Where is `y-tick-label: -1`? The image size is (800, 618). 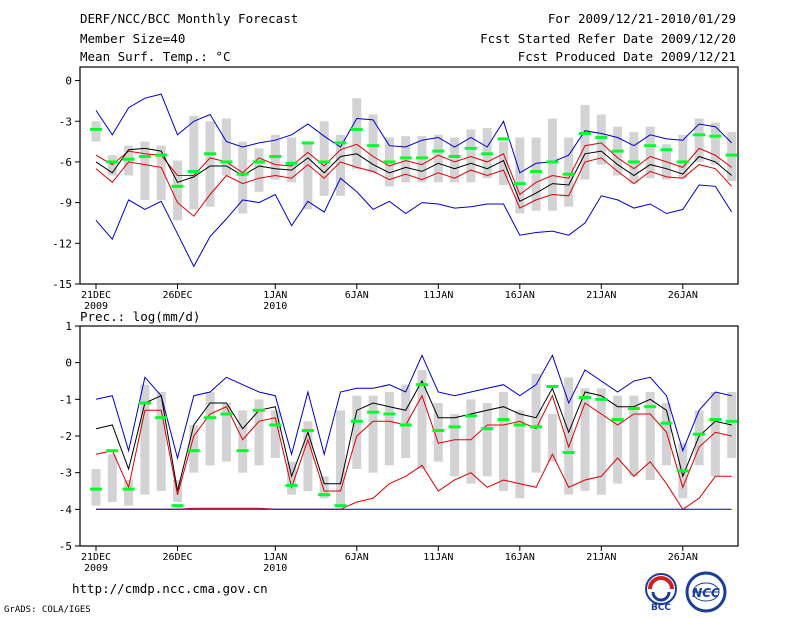 y-tick-label: -1 is located at coordinates (65, 399).